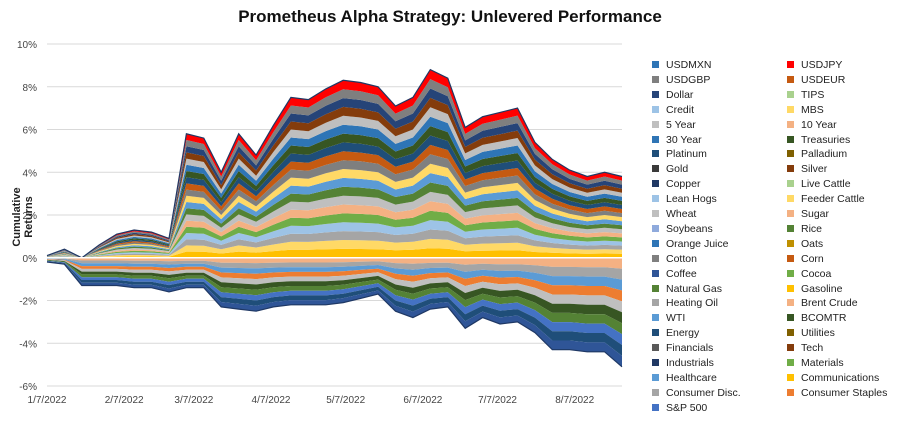 The image size is (900, 427). I want to click on legend-label: Cotton, so click(681, 258).